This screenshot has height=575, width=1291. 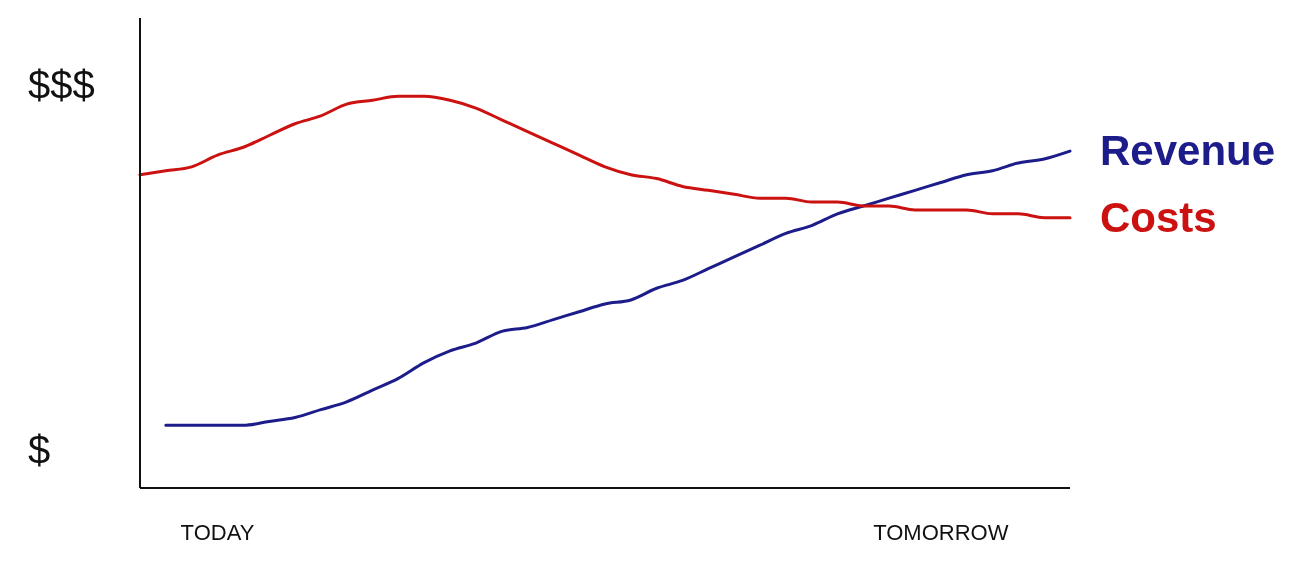 What do you see at coordinates (1188, 151) in the screenshot?
I see `series-label: Revenue` at bounding box center [1188, 151].